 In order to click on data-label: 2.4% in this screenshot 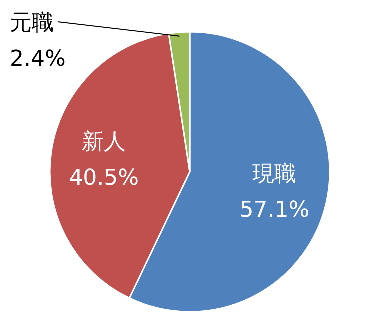, I will do `click(38, 59)`.